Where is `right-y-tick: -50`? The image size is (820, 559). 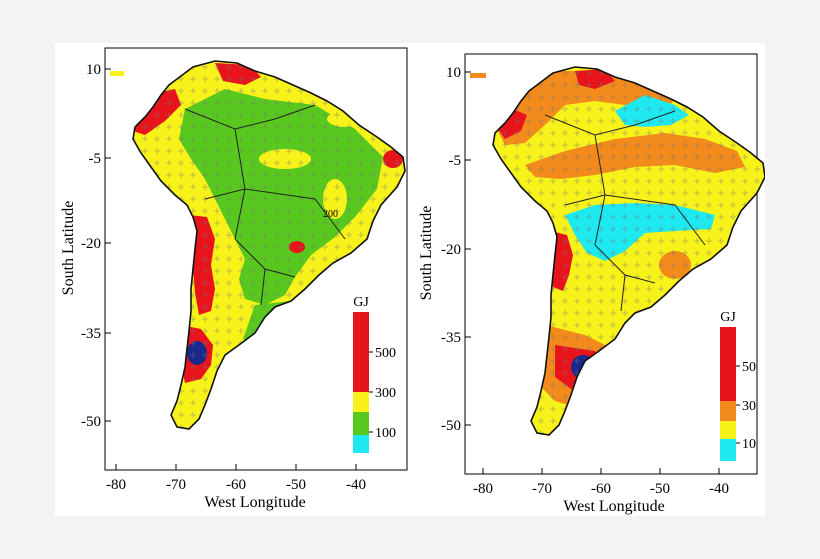
right-y-tick: -50 is located at coordinates (451, 426).